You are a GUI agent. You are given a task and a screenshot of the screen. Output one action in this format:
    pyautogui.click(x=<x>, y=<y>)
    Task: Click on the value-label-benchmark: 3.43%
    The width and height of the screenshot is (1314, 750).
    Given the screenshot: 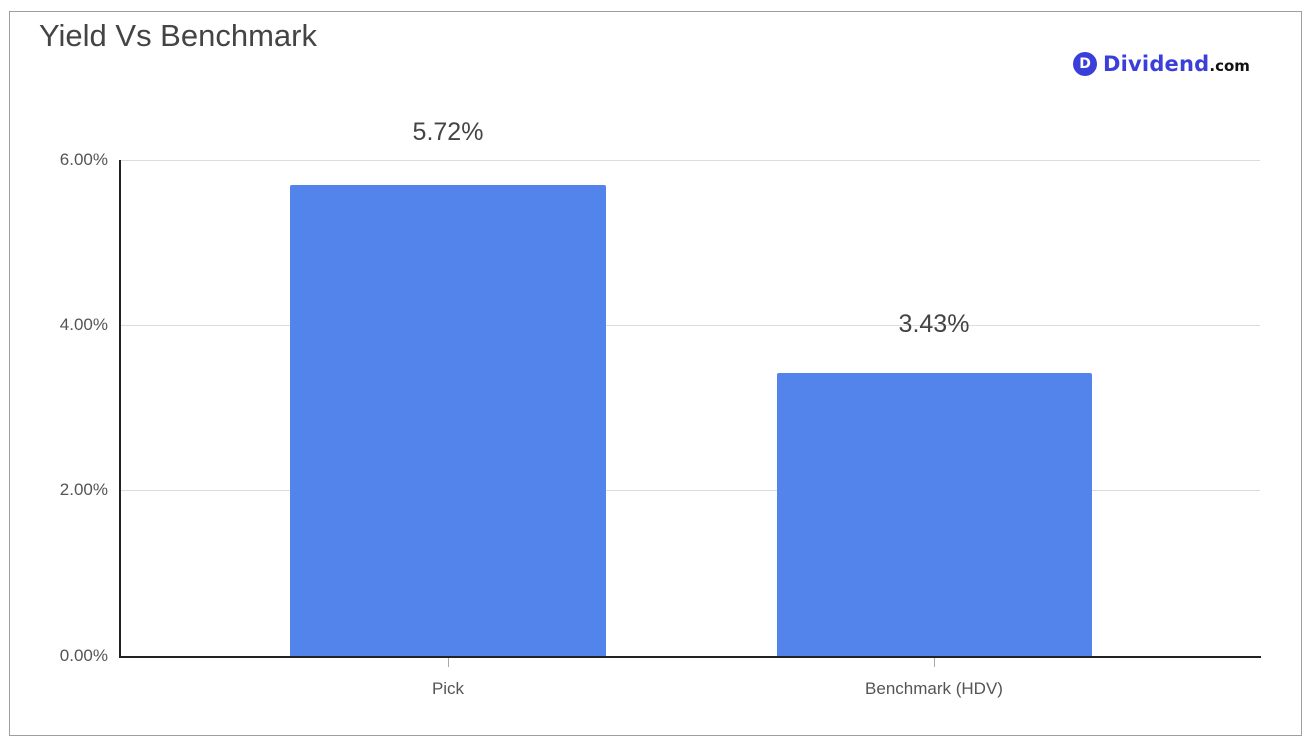 What is the action you would take?
    pyautogui.click(x=934, y=324)
    